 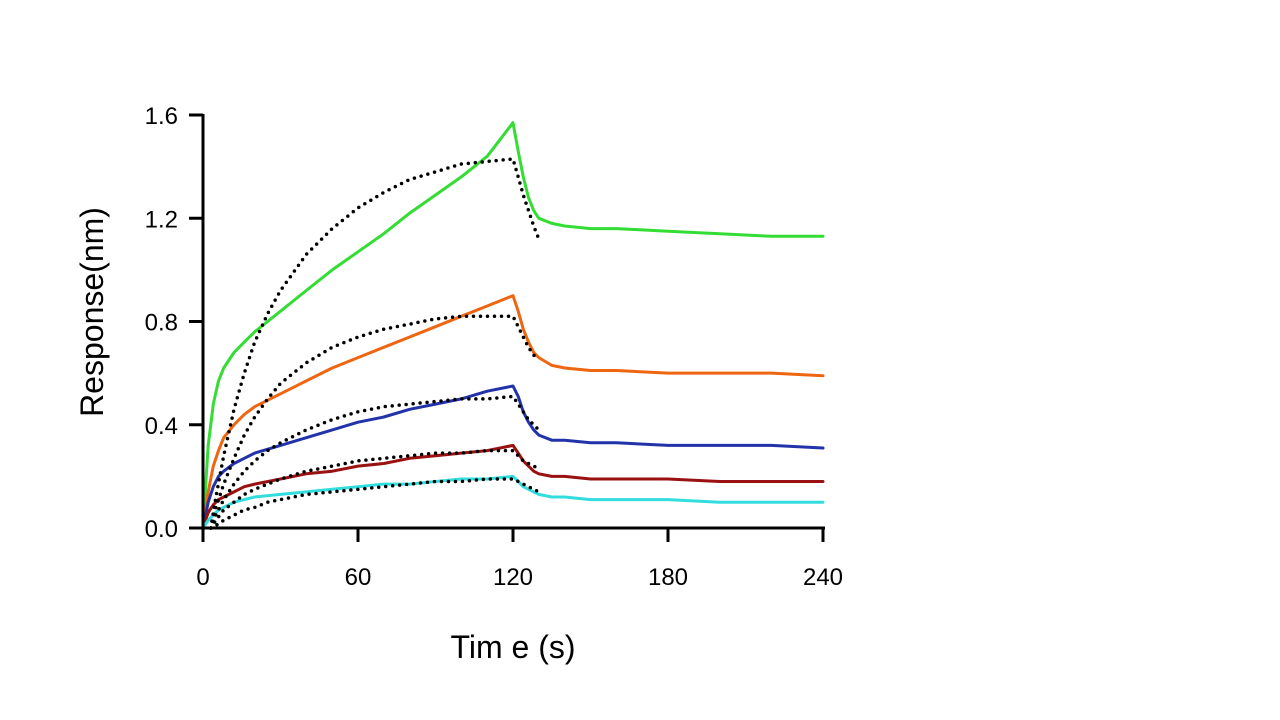 I want to click on x-tick-label: 180, so click(x=668, y=577).